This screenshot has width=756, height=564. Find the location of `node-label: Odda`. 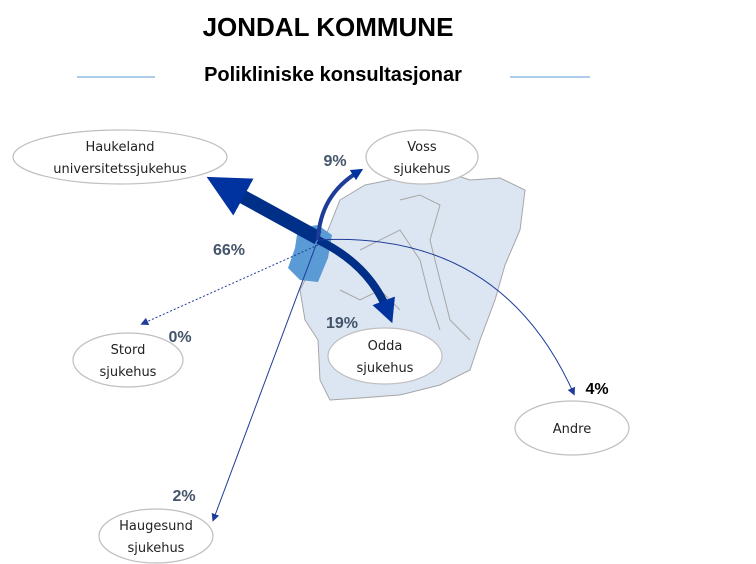

node-label: Odda is located at coordinates (385, 346).